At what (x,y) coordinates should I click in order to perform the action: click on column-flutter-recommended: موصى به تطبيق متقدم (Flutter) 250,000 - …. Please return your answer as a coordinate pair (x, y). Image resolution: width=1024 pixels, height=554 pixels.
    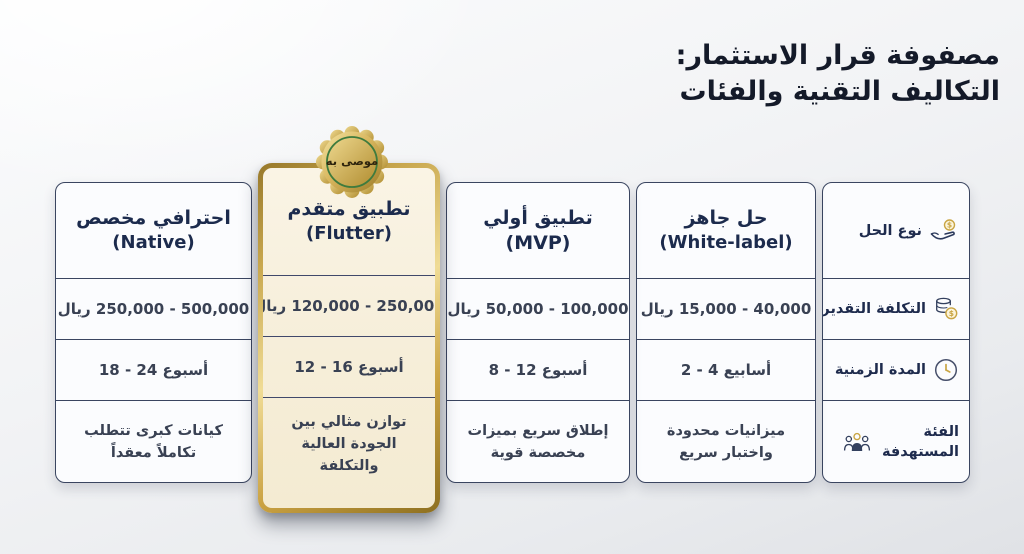
    Looking at the image, I should click on (349, 319).